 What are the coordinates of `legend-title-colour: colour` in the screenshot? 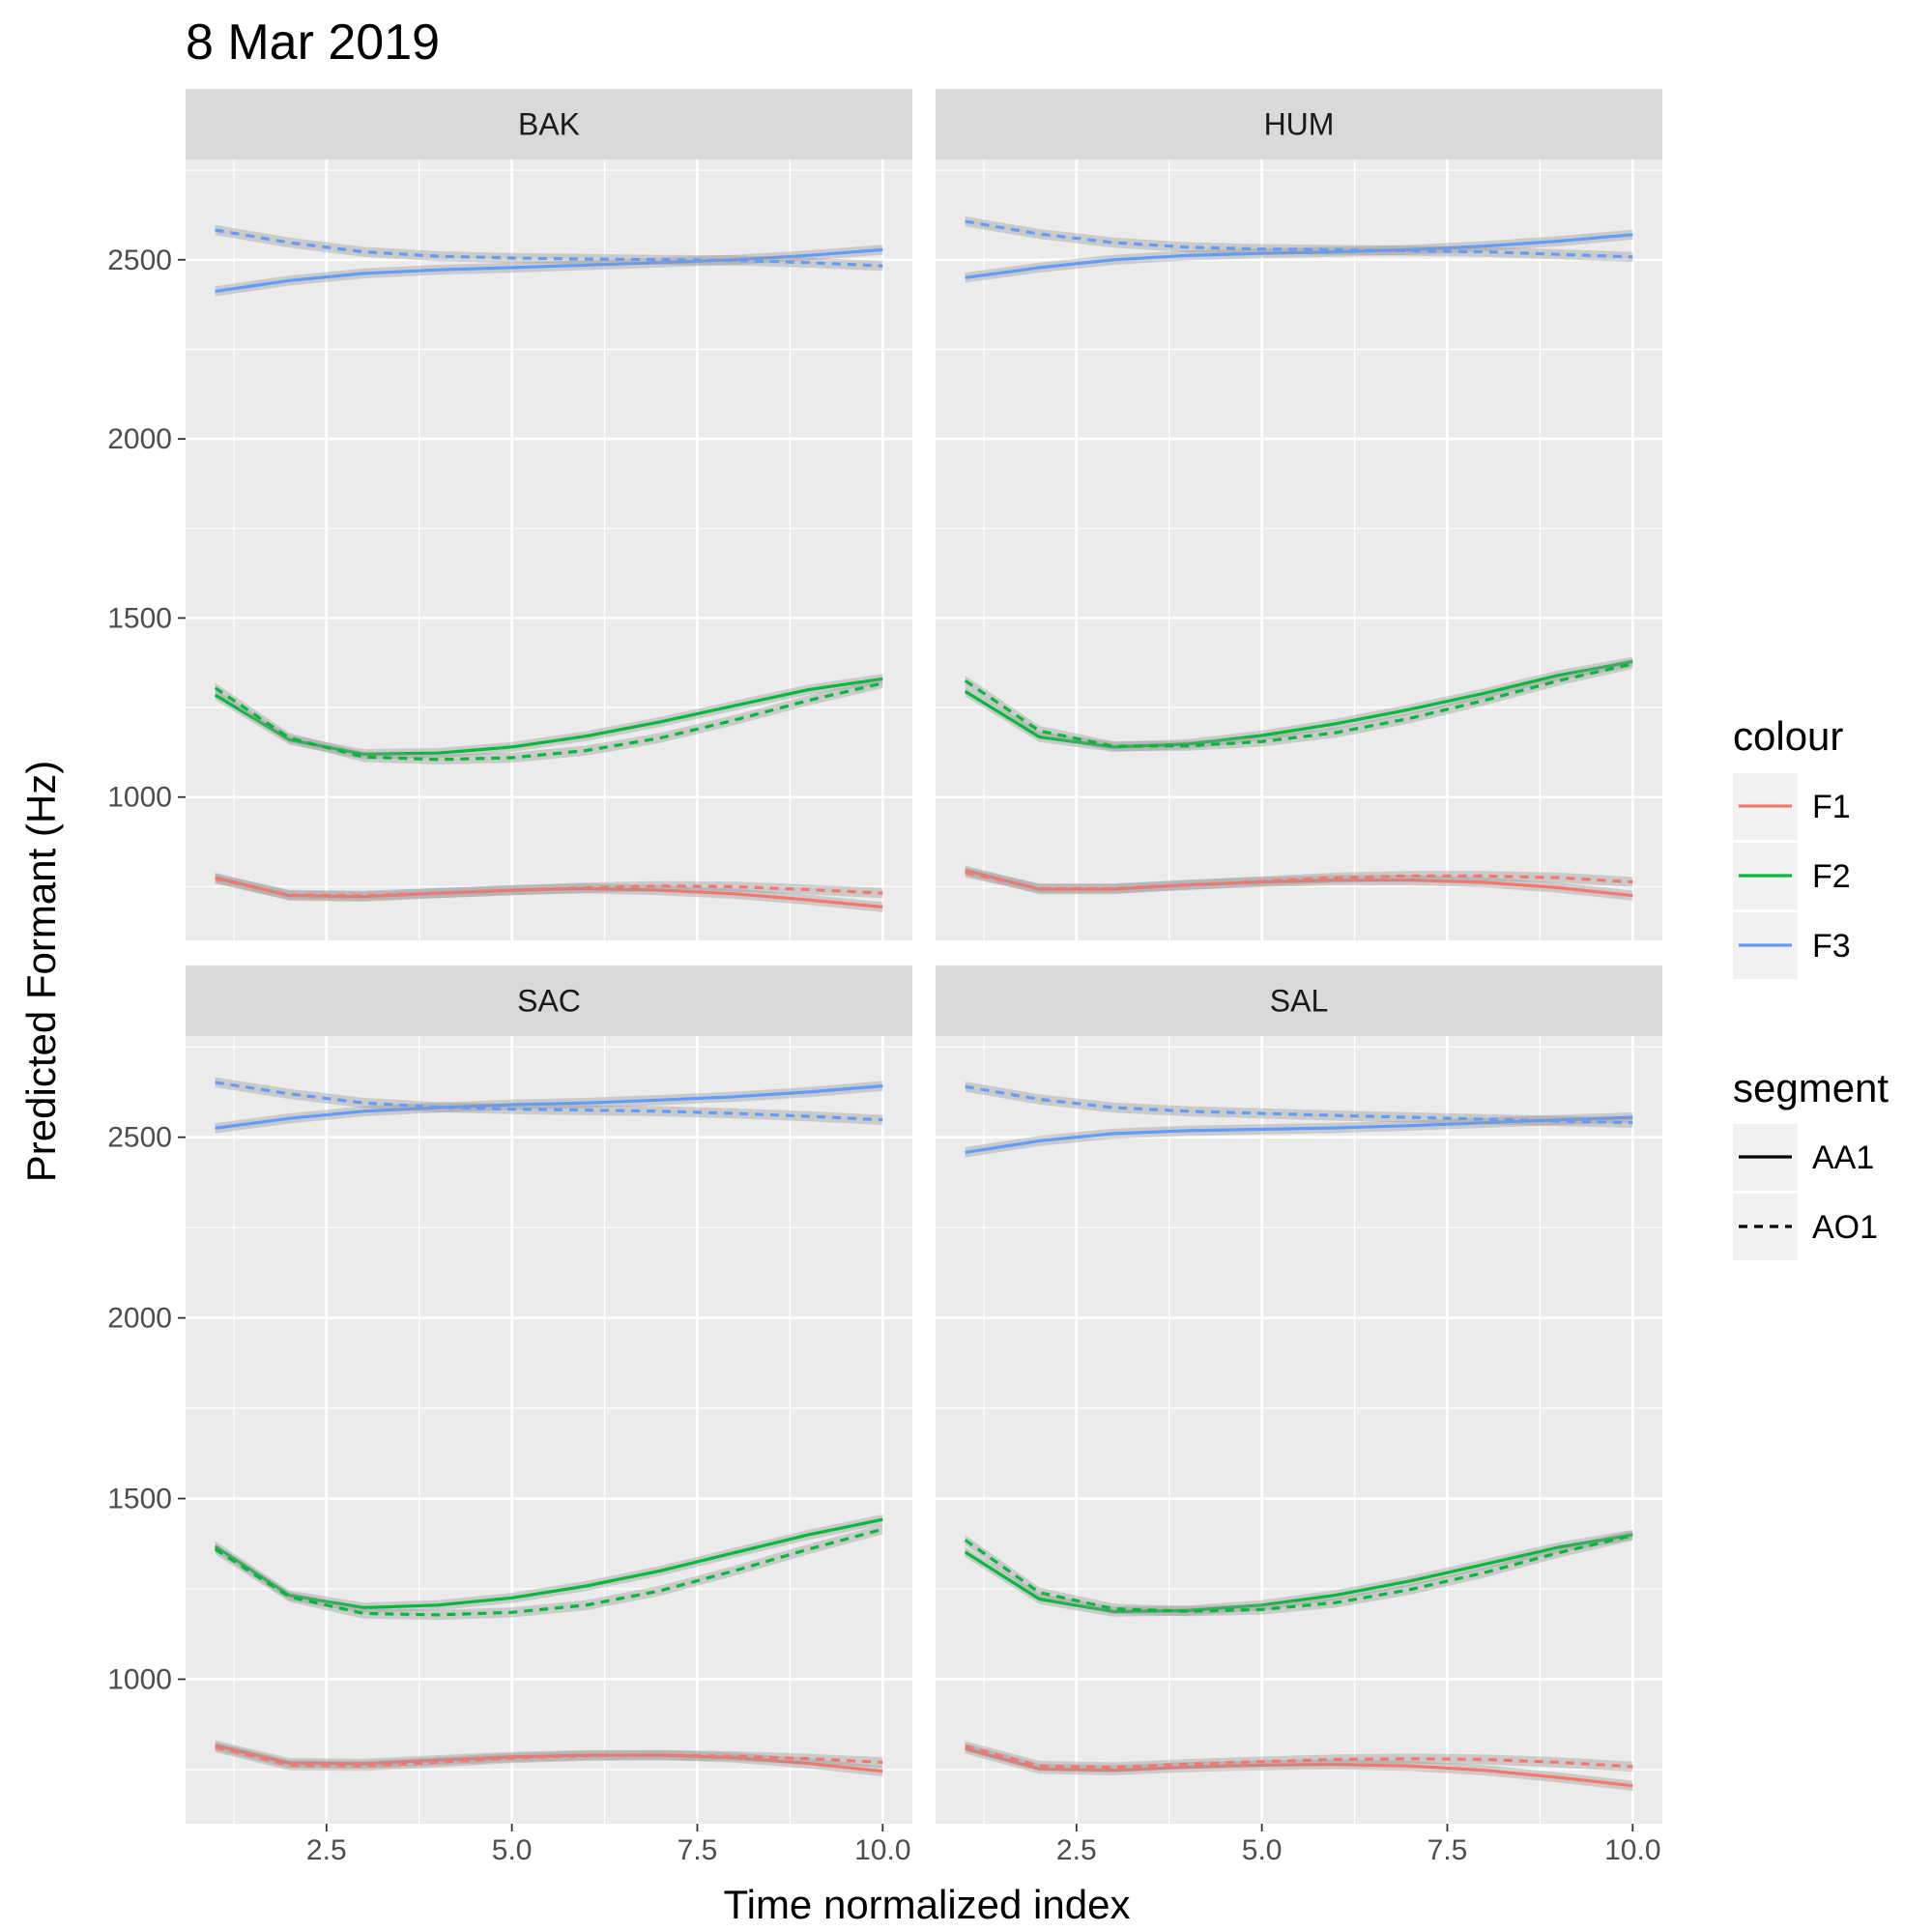 It's located at (1788, 736).